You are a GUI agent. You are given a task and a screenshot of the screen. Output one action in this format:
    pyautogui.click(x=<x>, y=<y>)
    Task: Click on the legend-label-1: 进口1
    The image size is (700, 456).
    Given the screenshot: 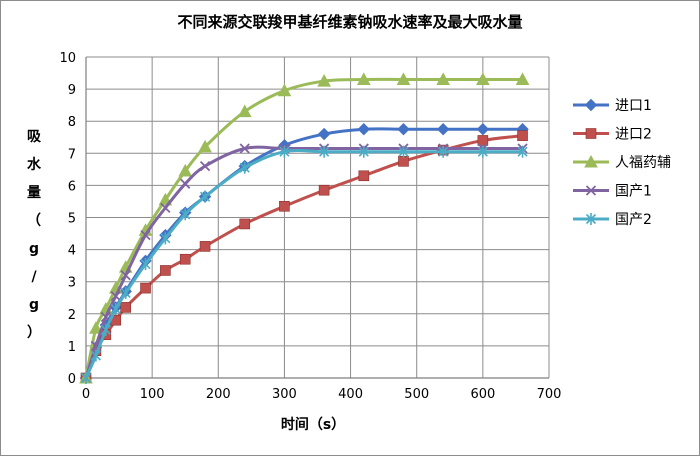 What is the action you would take?
    pyautogui.click(x=633, y=106)
    